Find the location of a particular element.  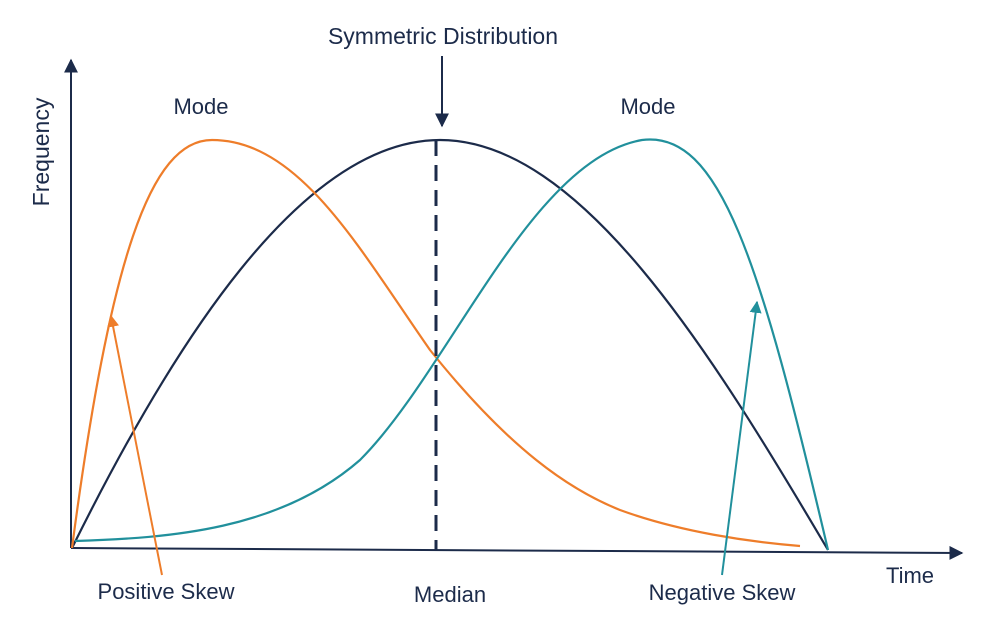

median-label: Median is located at coordinates (450, 594).